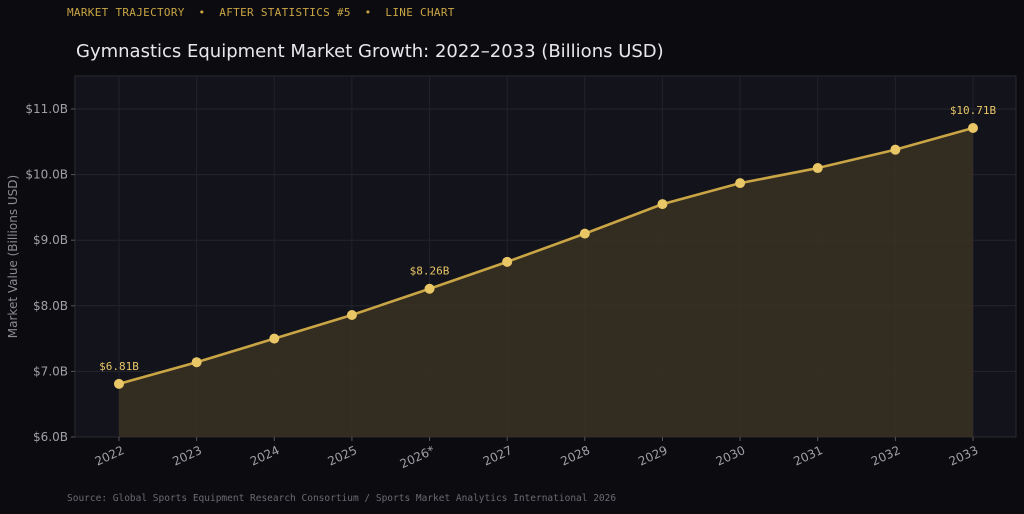  I want to click on y-tick-label: $6.0B, so click(50, 437).